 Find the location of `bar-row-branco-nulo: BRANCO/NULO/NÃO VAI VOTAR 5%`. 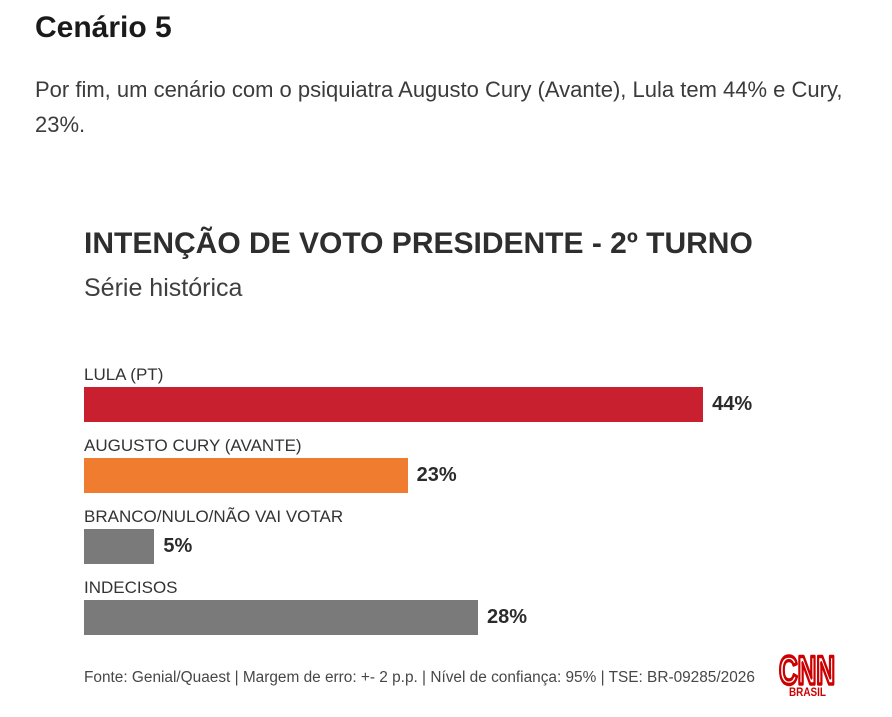

bar-row-branco-nulo: BRANCO/NULO/NÃO VAI VOTAR 5% is located at coordinates (464, 542).